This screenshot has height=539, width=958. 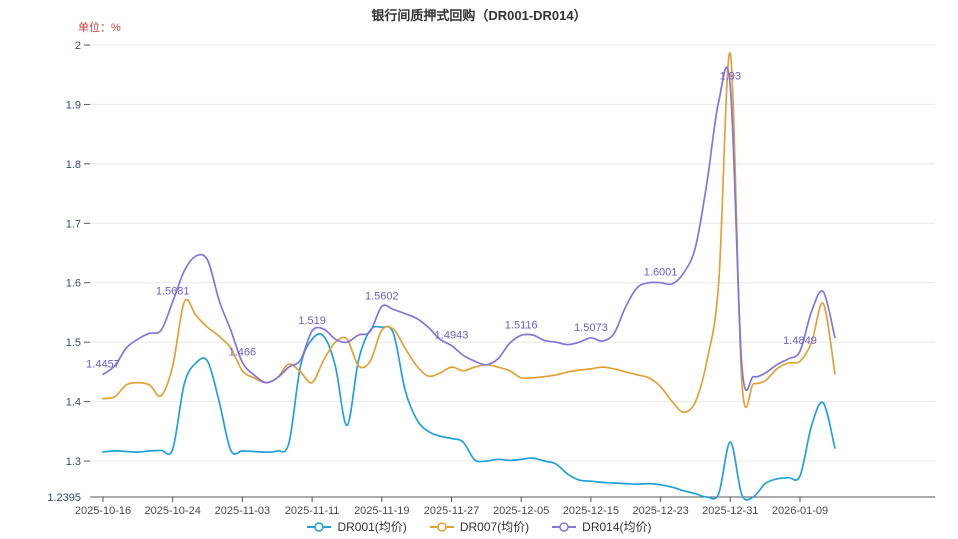 I want to click on data-point-label: 1.466, so click(x=243, y=352).